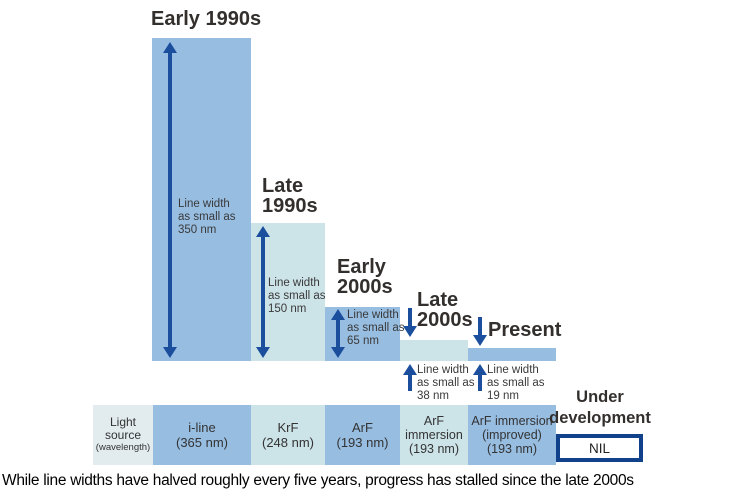 The image size is (739, 502). I want to click on source-cell-arf: ArF (193 nm), so click(362, 435).